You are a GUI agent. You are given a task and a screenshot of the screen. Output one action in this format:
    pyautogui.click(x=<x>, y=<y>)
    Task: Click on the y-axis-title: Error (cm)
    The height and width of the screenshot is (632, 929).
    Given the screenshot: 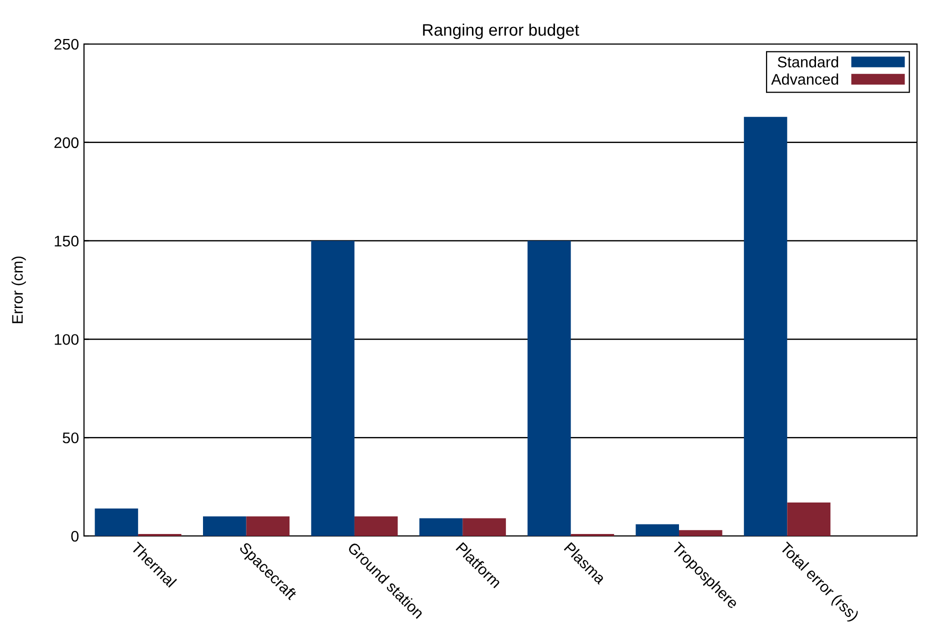 What is the action you would take?
    pyautogui.click(x=19, y=290)
    